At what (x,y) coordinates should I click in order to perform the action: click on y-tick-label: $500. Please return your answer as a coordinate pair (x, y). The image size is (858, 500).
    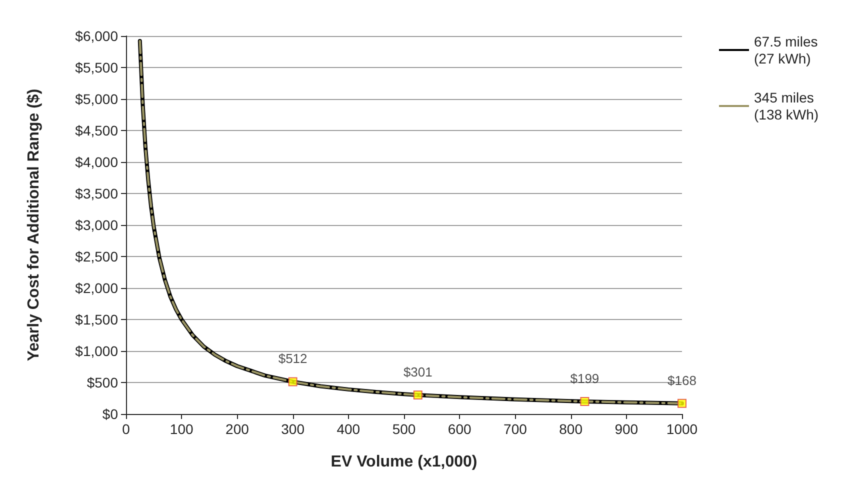
    Looking at the image, I should click on (102, 382).